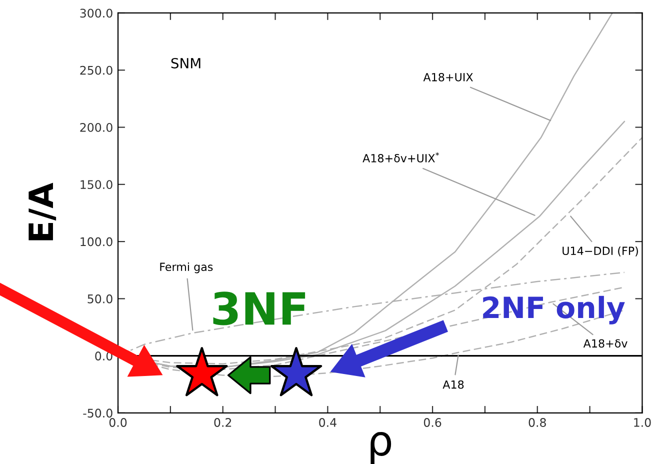 The width and height of the screenshot is (652, 464). I want to click on x-tick-label: 0.2, so click(223, 422).